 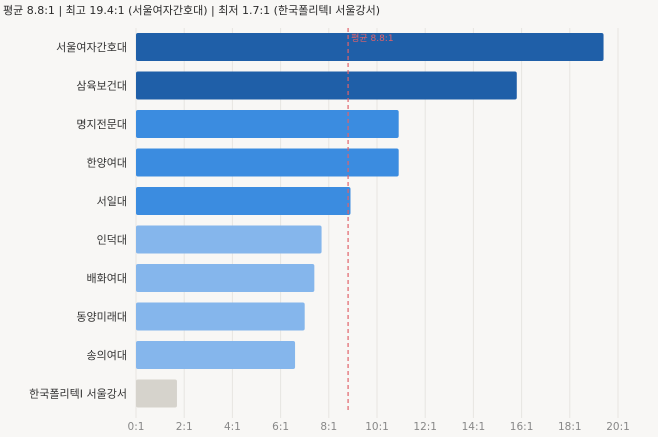 What do you see at coordinates (425, 427) in the screenshot?
I see `x-tick-label: 12:1` at bounding box center [425, 427].